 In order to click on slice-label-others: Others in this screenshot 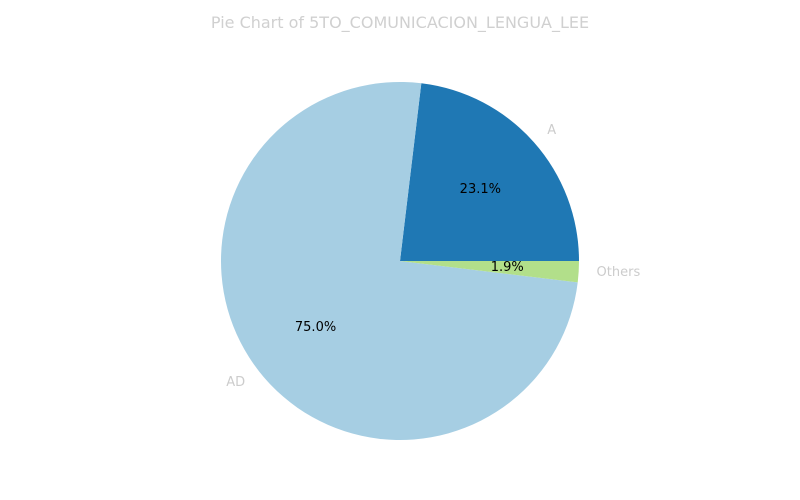, I will do `click(619, 272)`.